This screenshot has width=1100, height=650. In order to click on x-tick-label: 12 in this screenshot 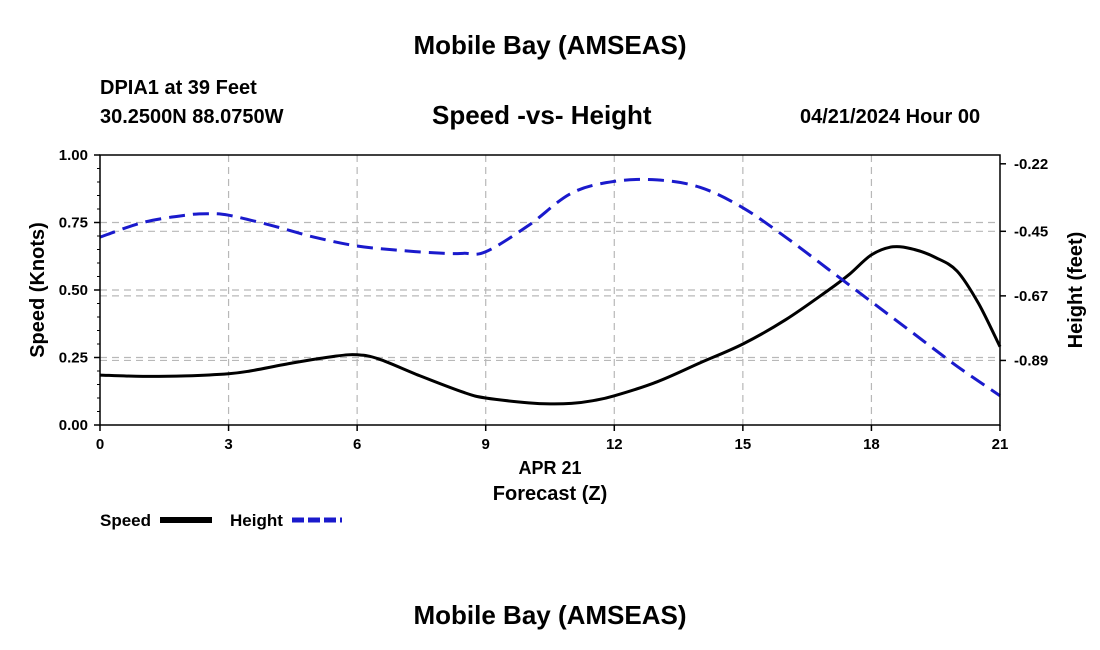, I will do `click(614, 444)`.